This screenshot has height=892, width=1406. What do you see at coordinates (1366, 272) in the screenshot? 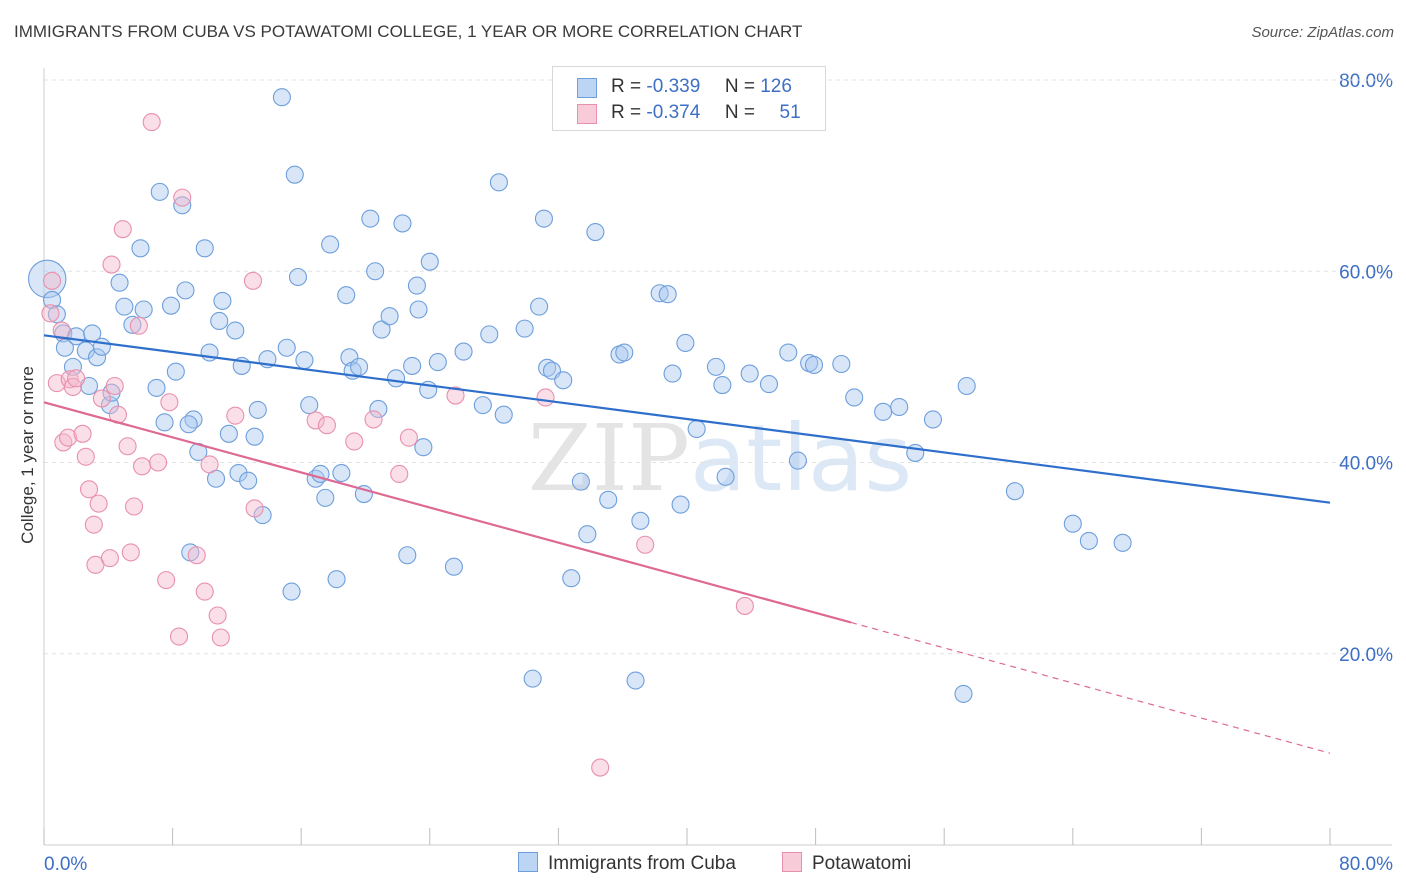
I see `y-tick-label: 60.0%` at bounding box center [1366, 272].